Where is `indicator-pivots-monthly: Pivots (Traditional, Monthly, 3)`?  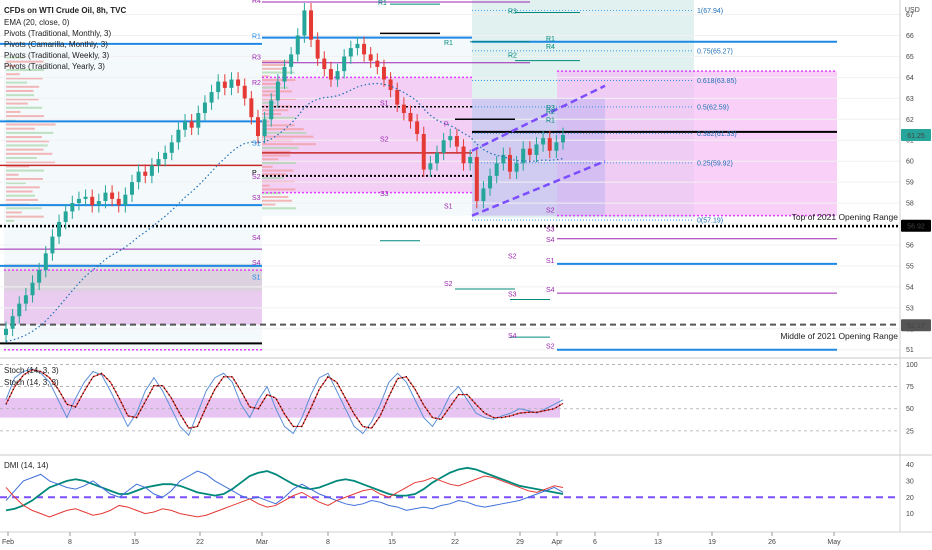
indicator-pivots-monthly: Pivots (Traditional, Monthly, 3) is located at coordinates (57, 33).